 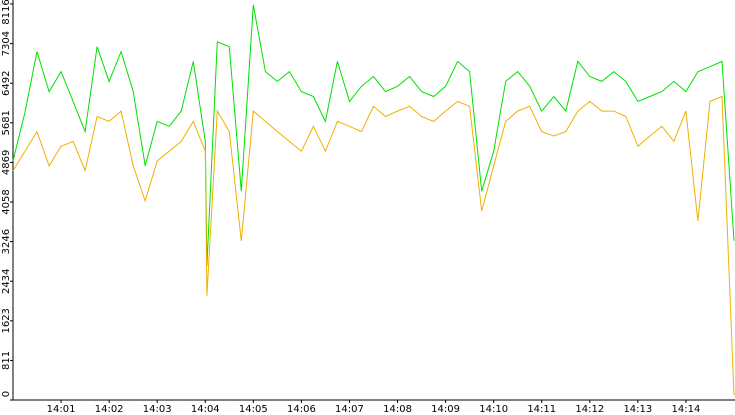 What do you see at coordinates (349, 409) in the screenshot?
I see `x-tick-label: 14:07` at bounding box center [349, 409].